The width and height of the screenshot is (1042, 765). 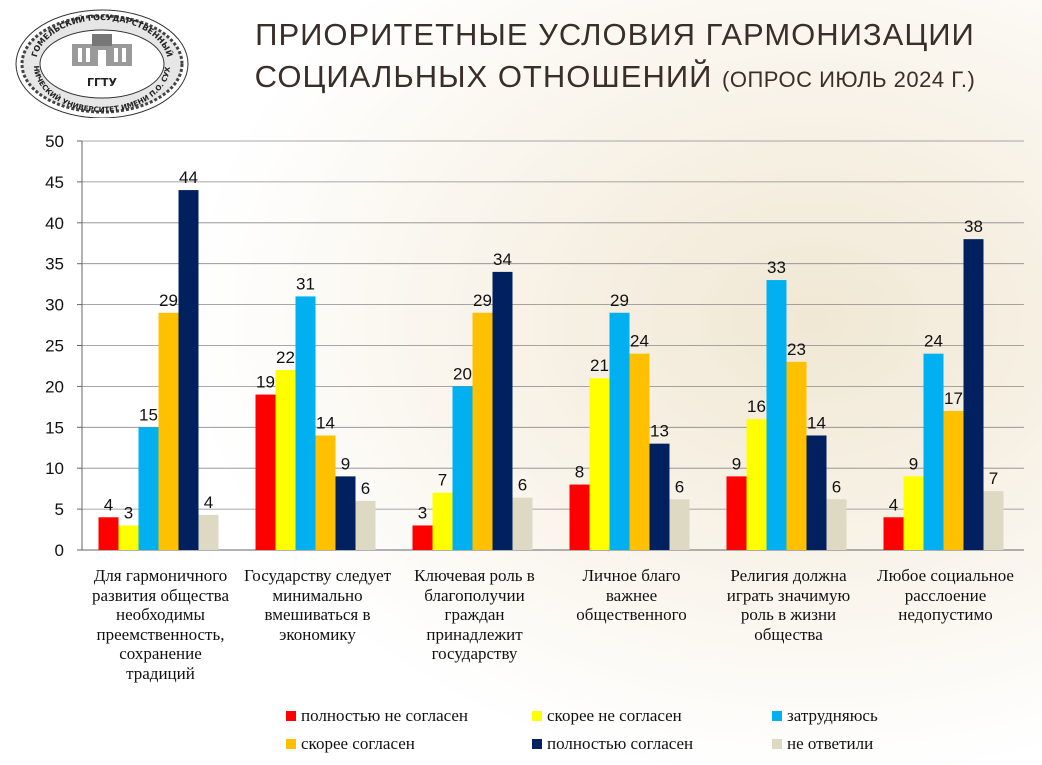 I want to click on bar-value-label: 3, so click(x=128, y=512).